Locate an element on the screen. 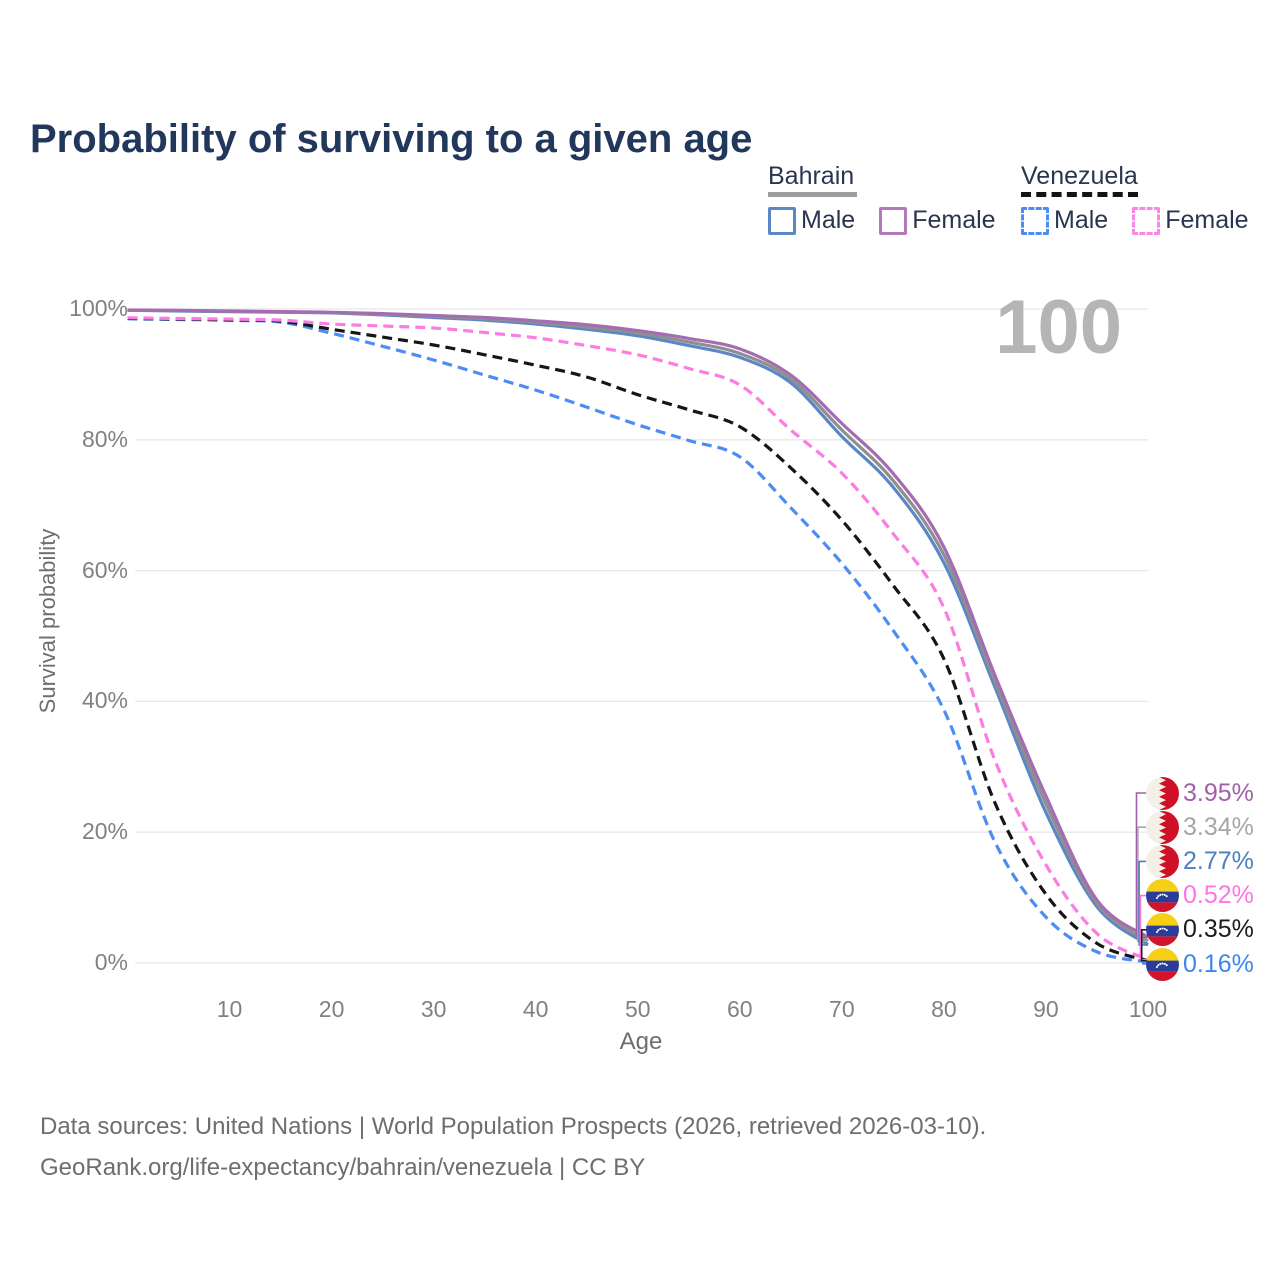  x-tick-70: 70 is located at coordinates (842, 1009).